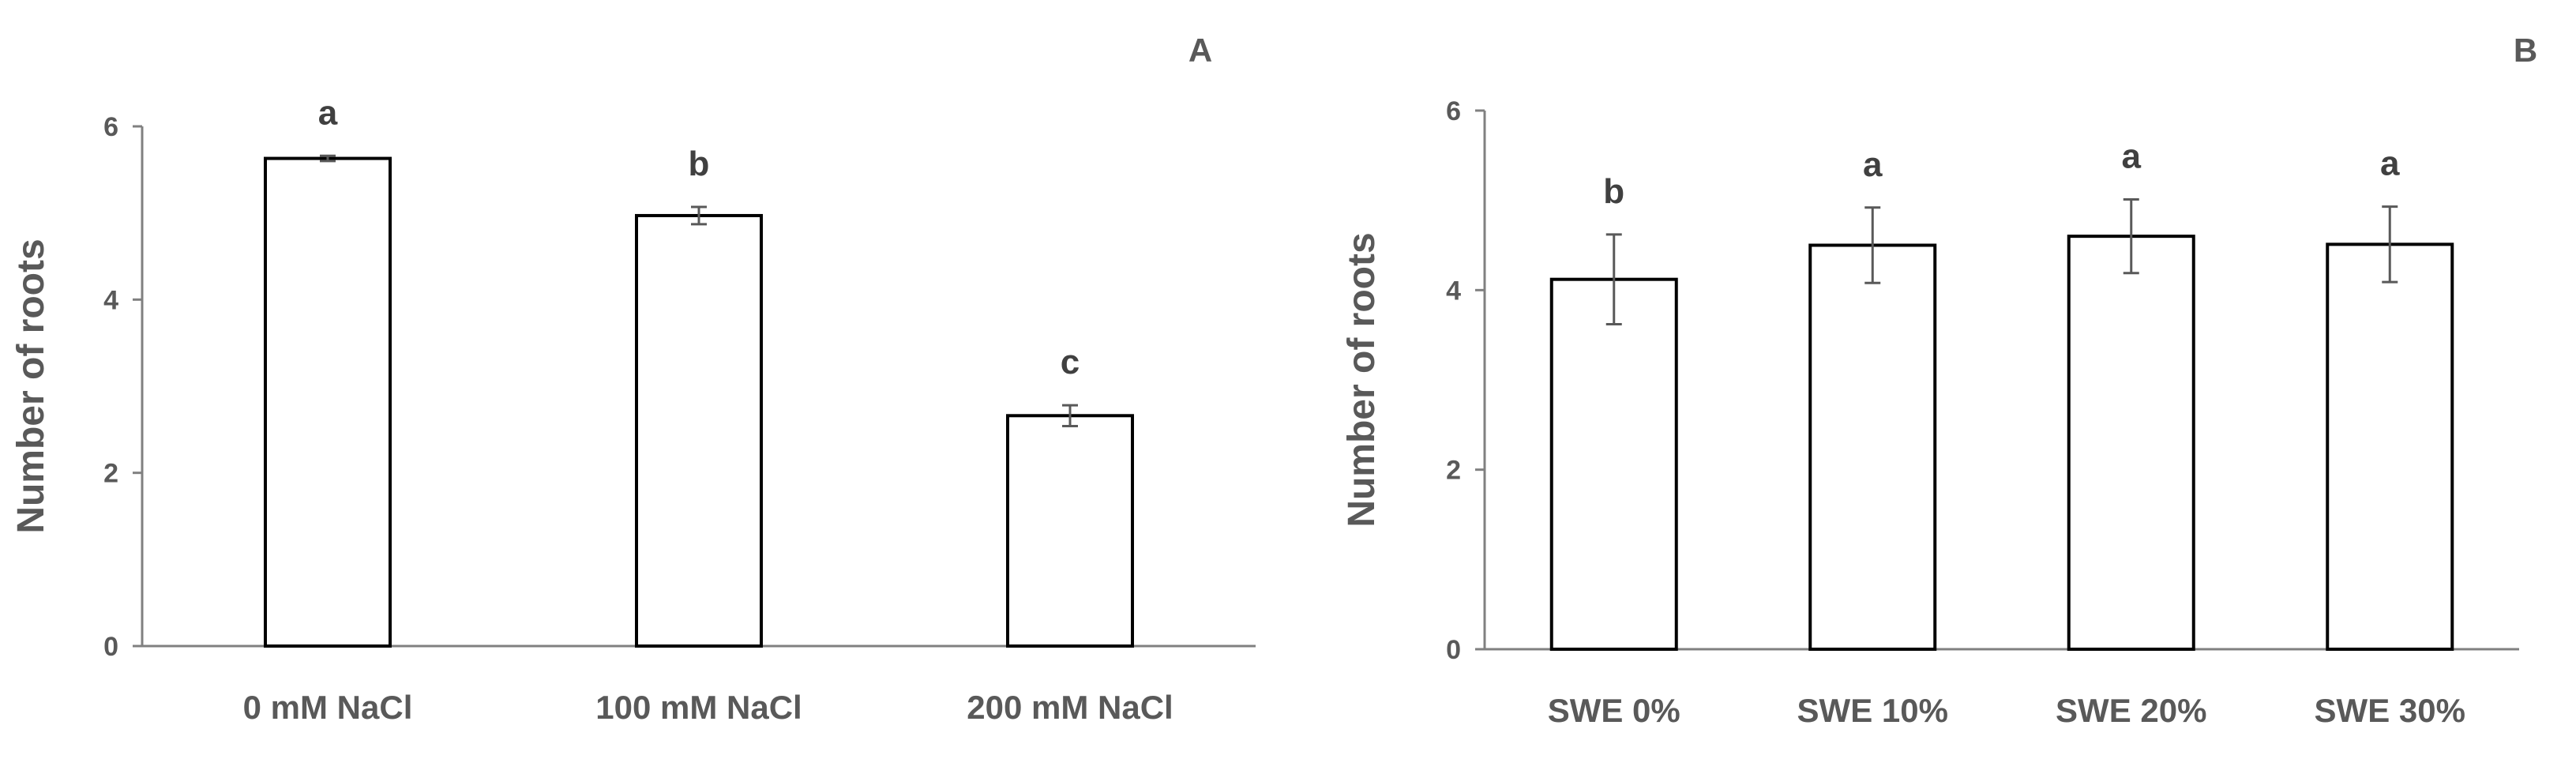  What do you see at coordinates (1872, 711) in the screenshot?
I see `panel-b-category-label: SWE 10%` at bounding box center [1872, 711].